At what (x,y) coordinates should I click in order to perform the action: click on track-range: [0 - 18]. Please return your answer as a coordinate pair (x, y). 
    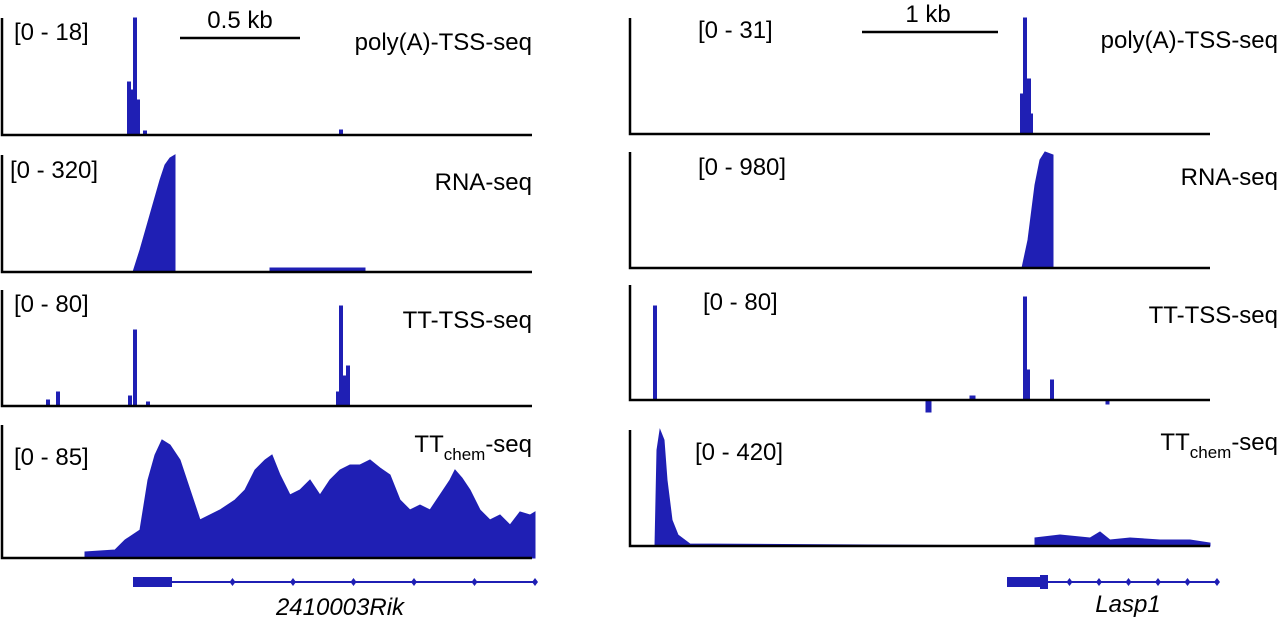
    Looking at the image, I should click on (51, 32).